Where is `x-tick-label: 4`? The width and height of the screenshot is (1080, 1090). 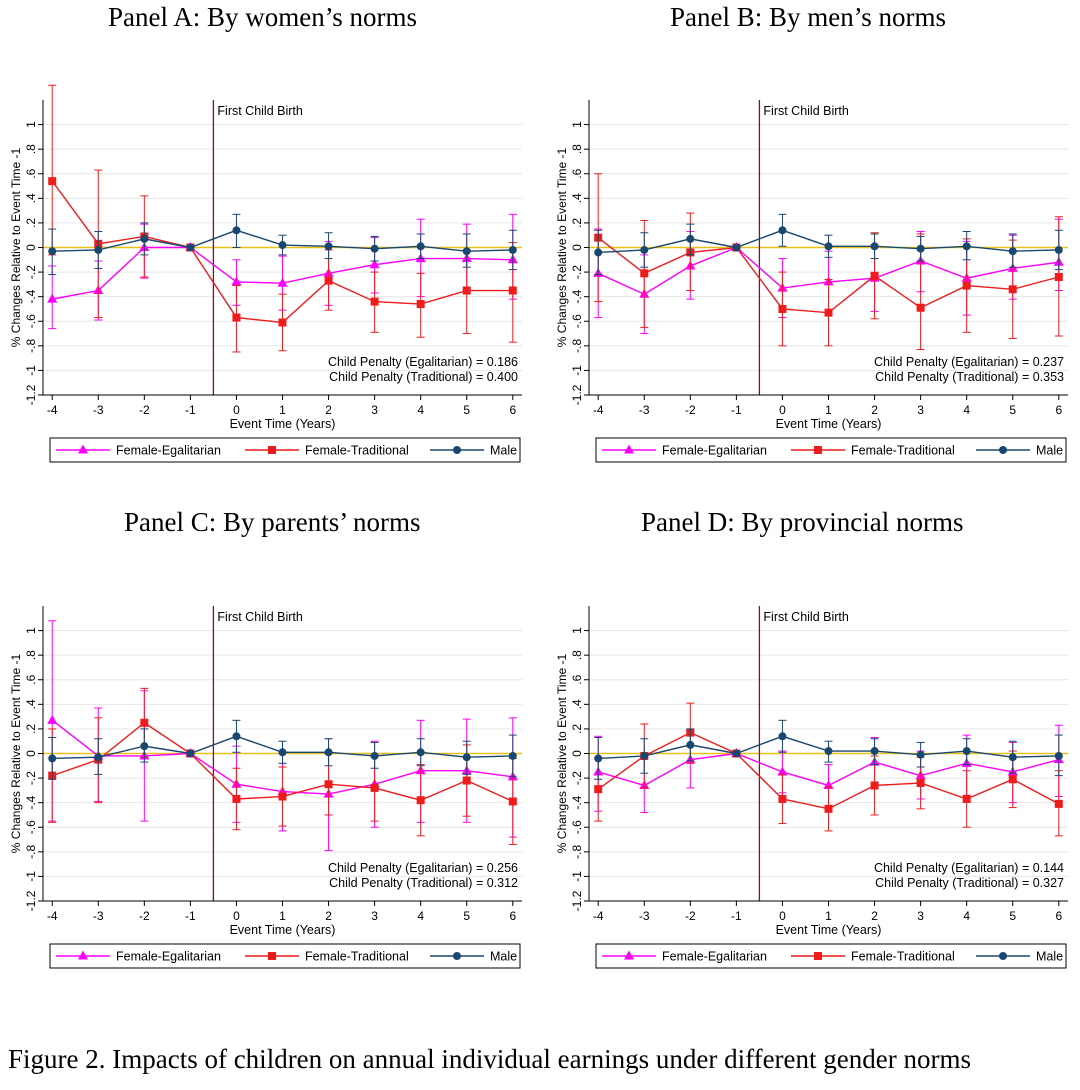 x-tick-label: 4 is located at coordinates (420, 410).